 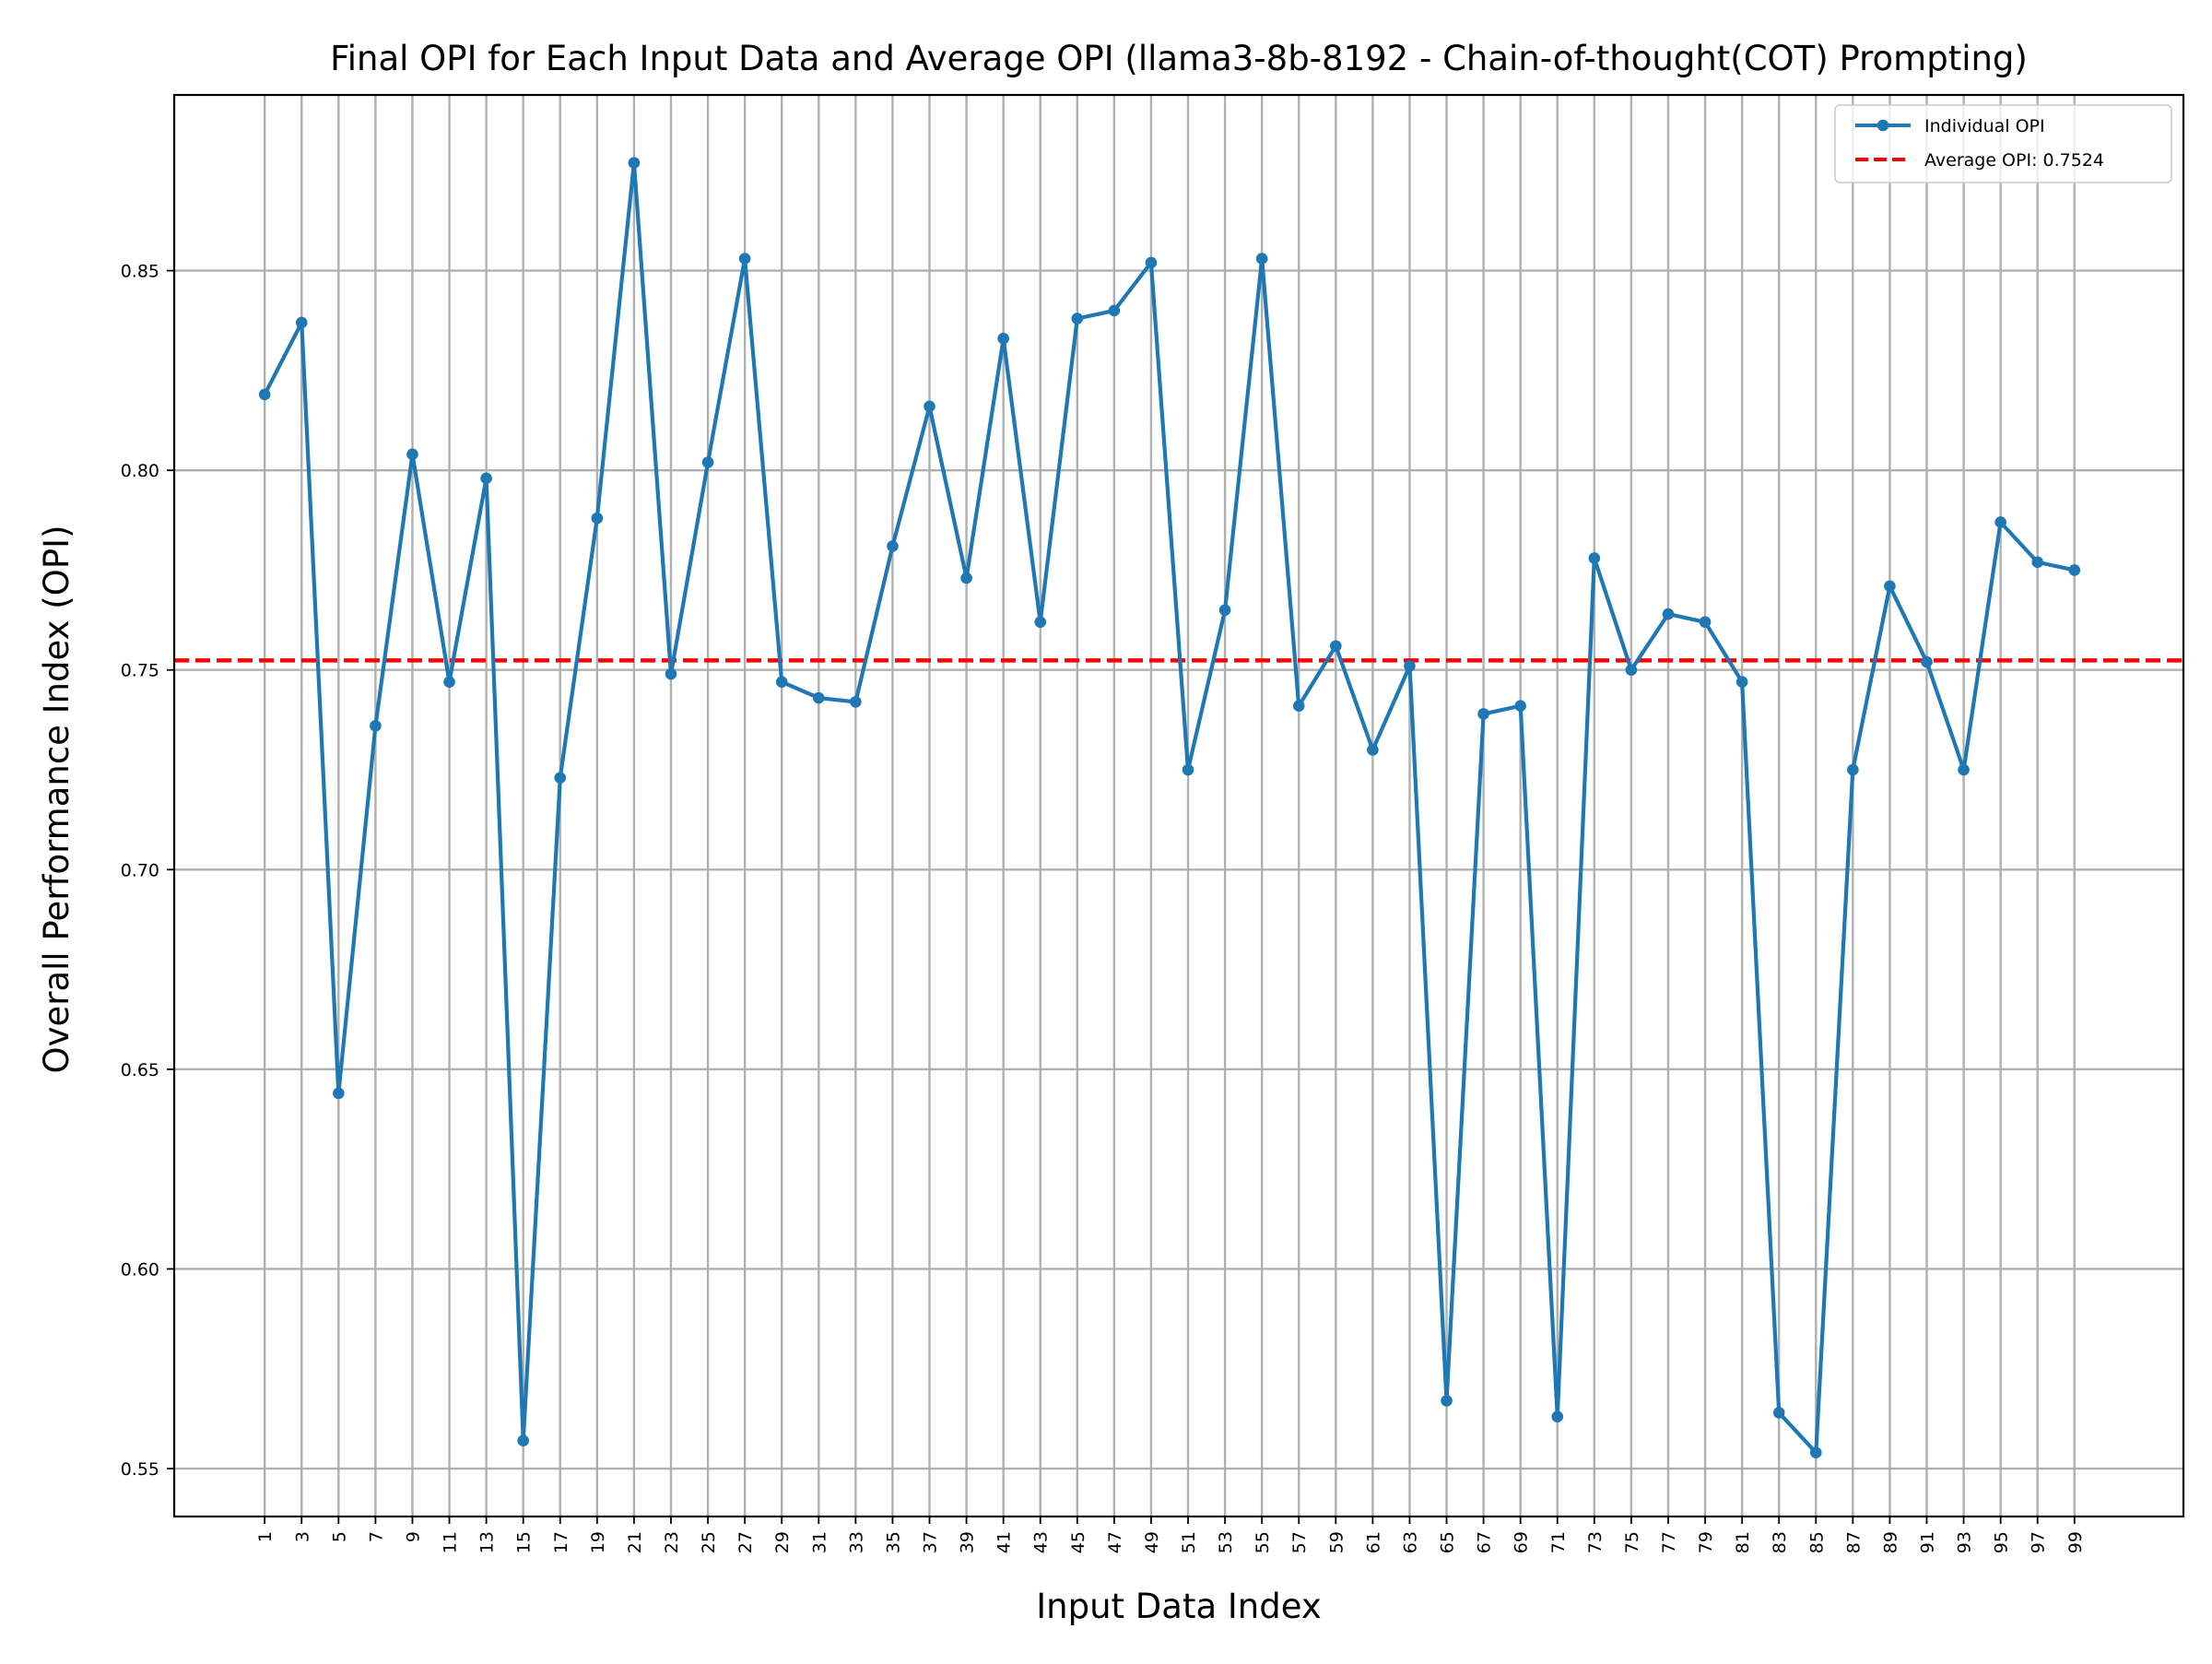 I want to click on legend-marker-individual-opi, so click(x=1883, y=125).